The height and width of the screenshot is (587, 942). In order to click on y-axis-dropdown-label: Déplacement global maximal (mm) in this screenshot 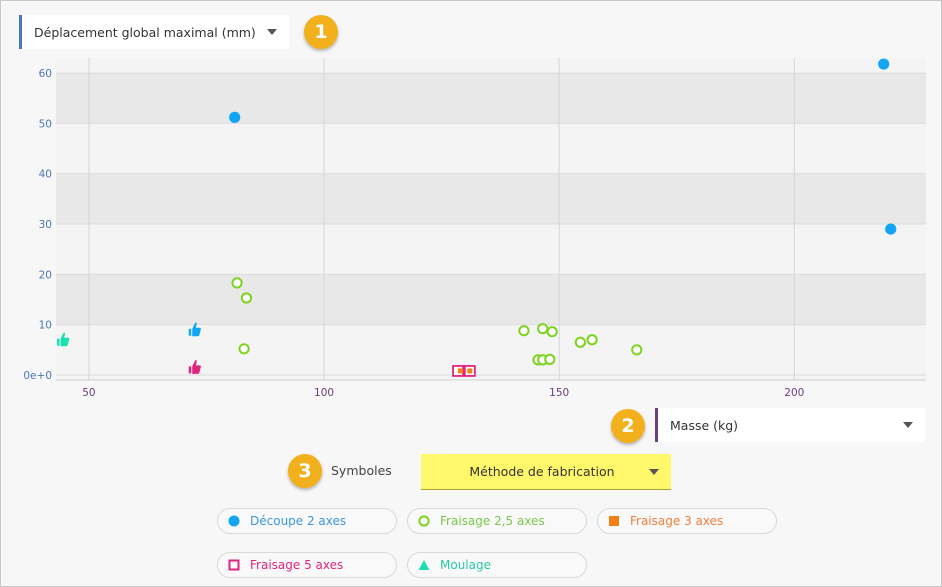, I will do `click(145, 32)`.